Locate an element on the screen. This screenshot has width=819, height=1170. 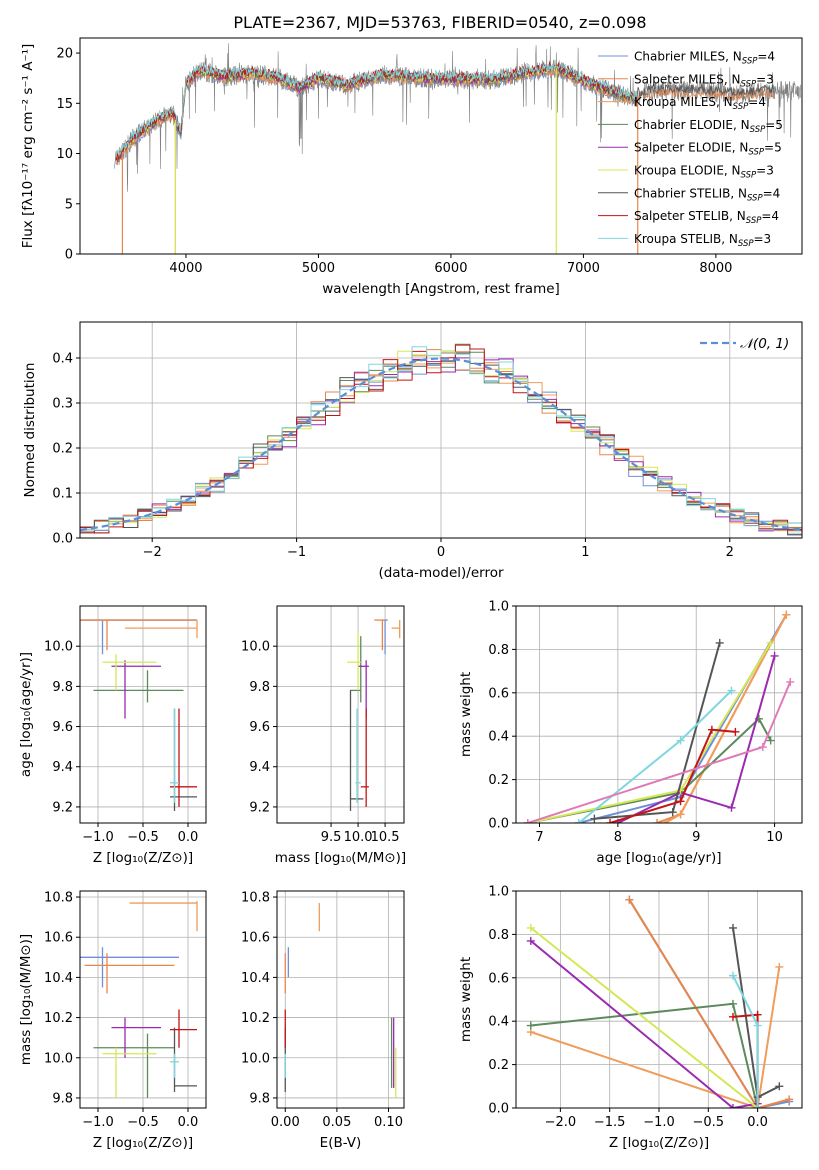
legend-suffix: =4 is located at coordinates (757, 102).